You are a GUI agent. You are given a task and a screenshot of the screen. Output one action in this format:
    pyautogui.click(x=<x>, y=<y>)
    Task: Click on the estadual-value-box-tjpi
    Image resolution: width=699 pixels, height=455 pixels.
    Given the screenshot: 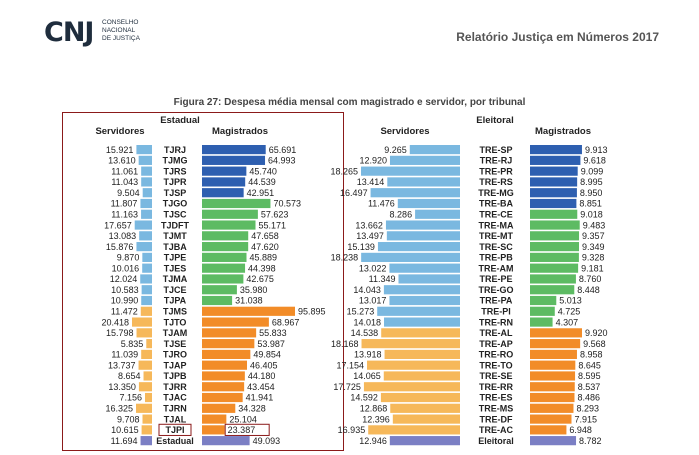 What is the action you would take?
    pyautogui.click(x=247, y=429)
    